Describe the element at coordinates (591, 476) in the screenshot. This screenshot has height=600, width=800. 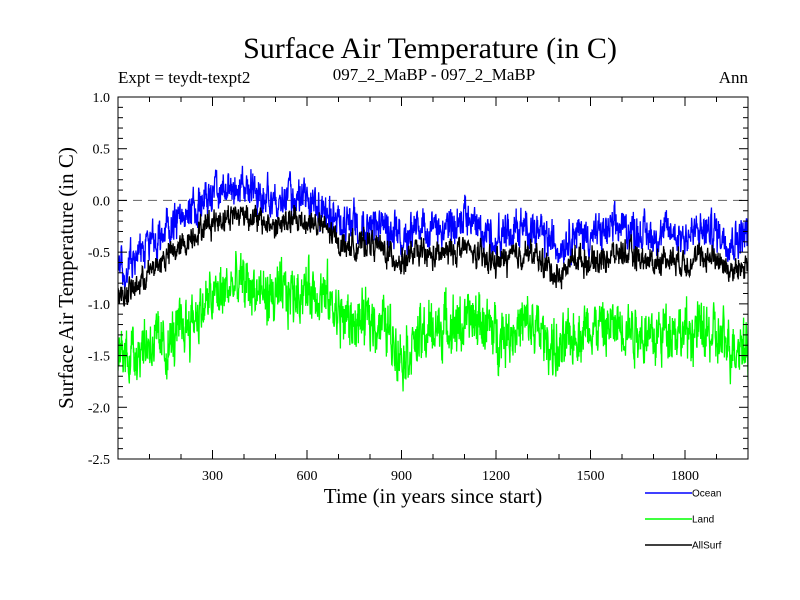
I see `x-tick-label: 1500` at that location.